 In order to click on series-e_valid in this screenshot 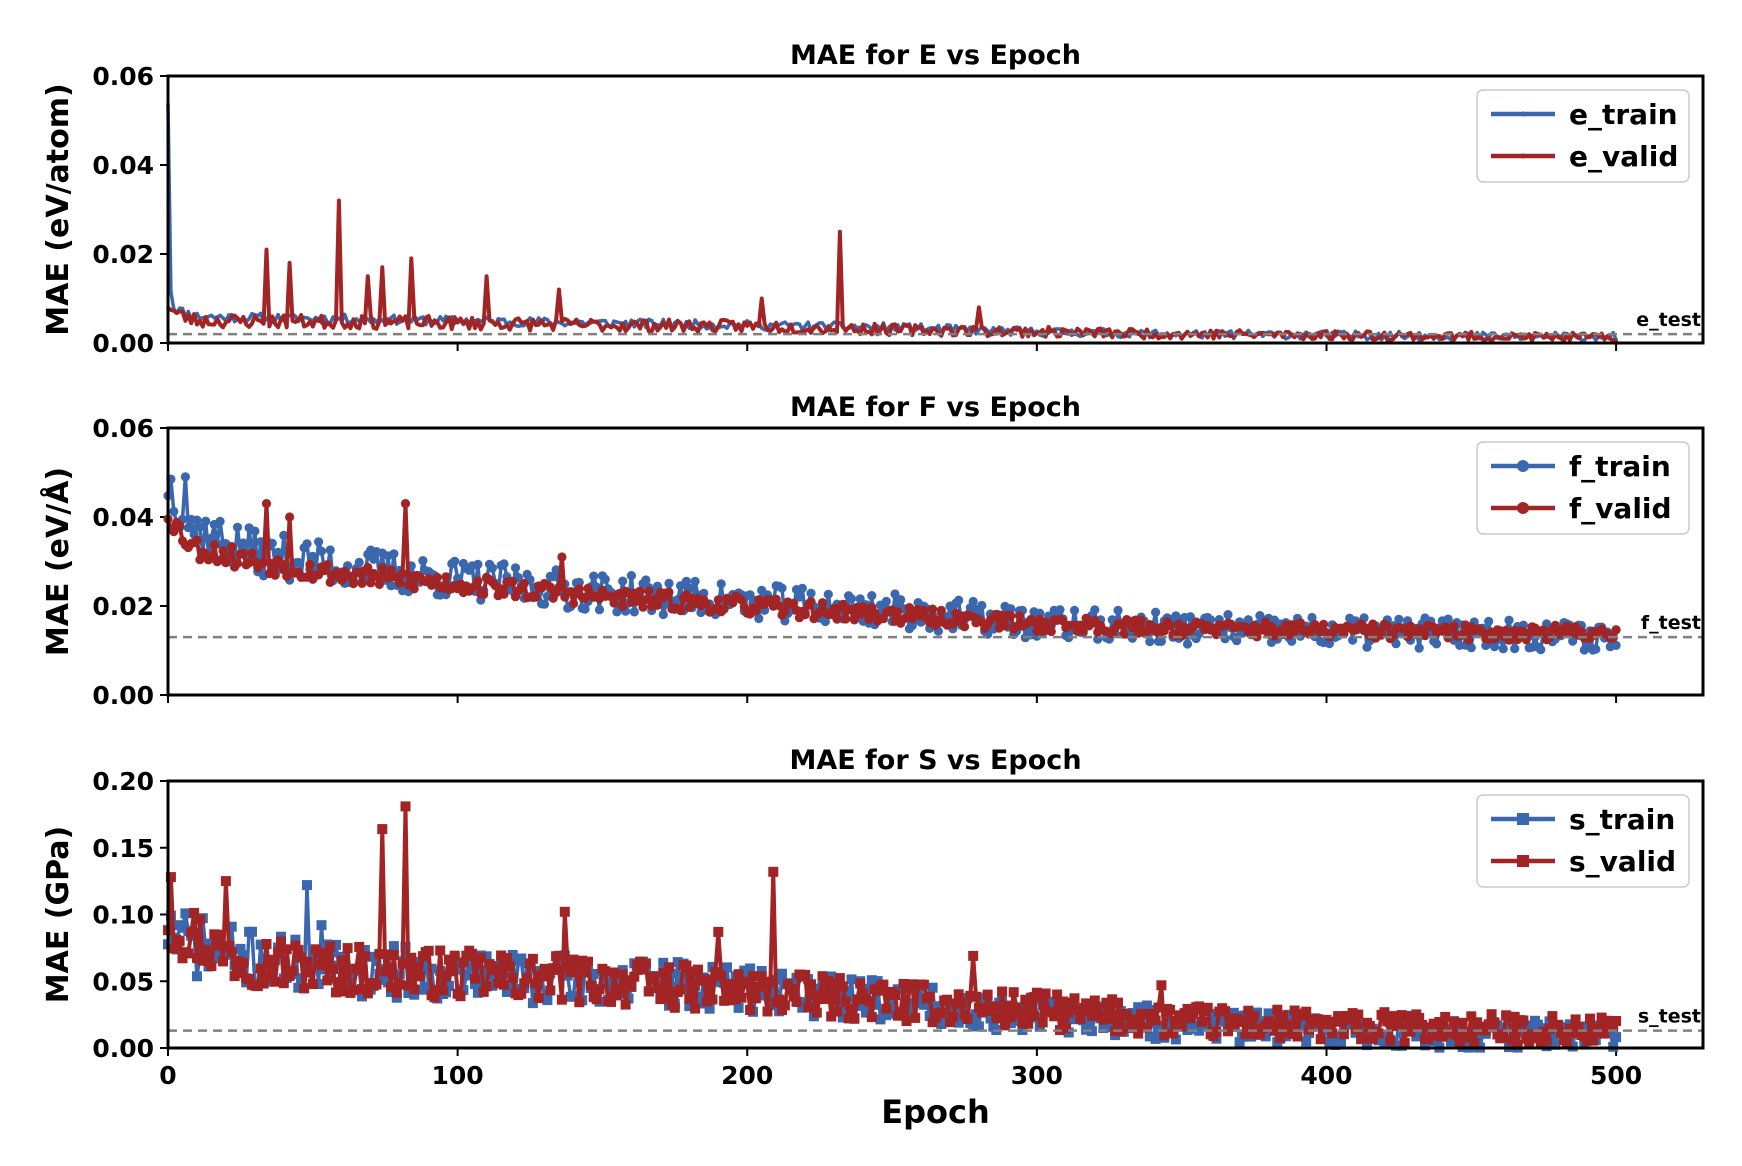, I will do `click(892, 270)`.